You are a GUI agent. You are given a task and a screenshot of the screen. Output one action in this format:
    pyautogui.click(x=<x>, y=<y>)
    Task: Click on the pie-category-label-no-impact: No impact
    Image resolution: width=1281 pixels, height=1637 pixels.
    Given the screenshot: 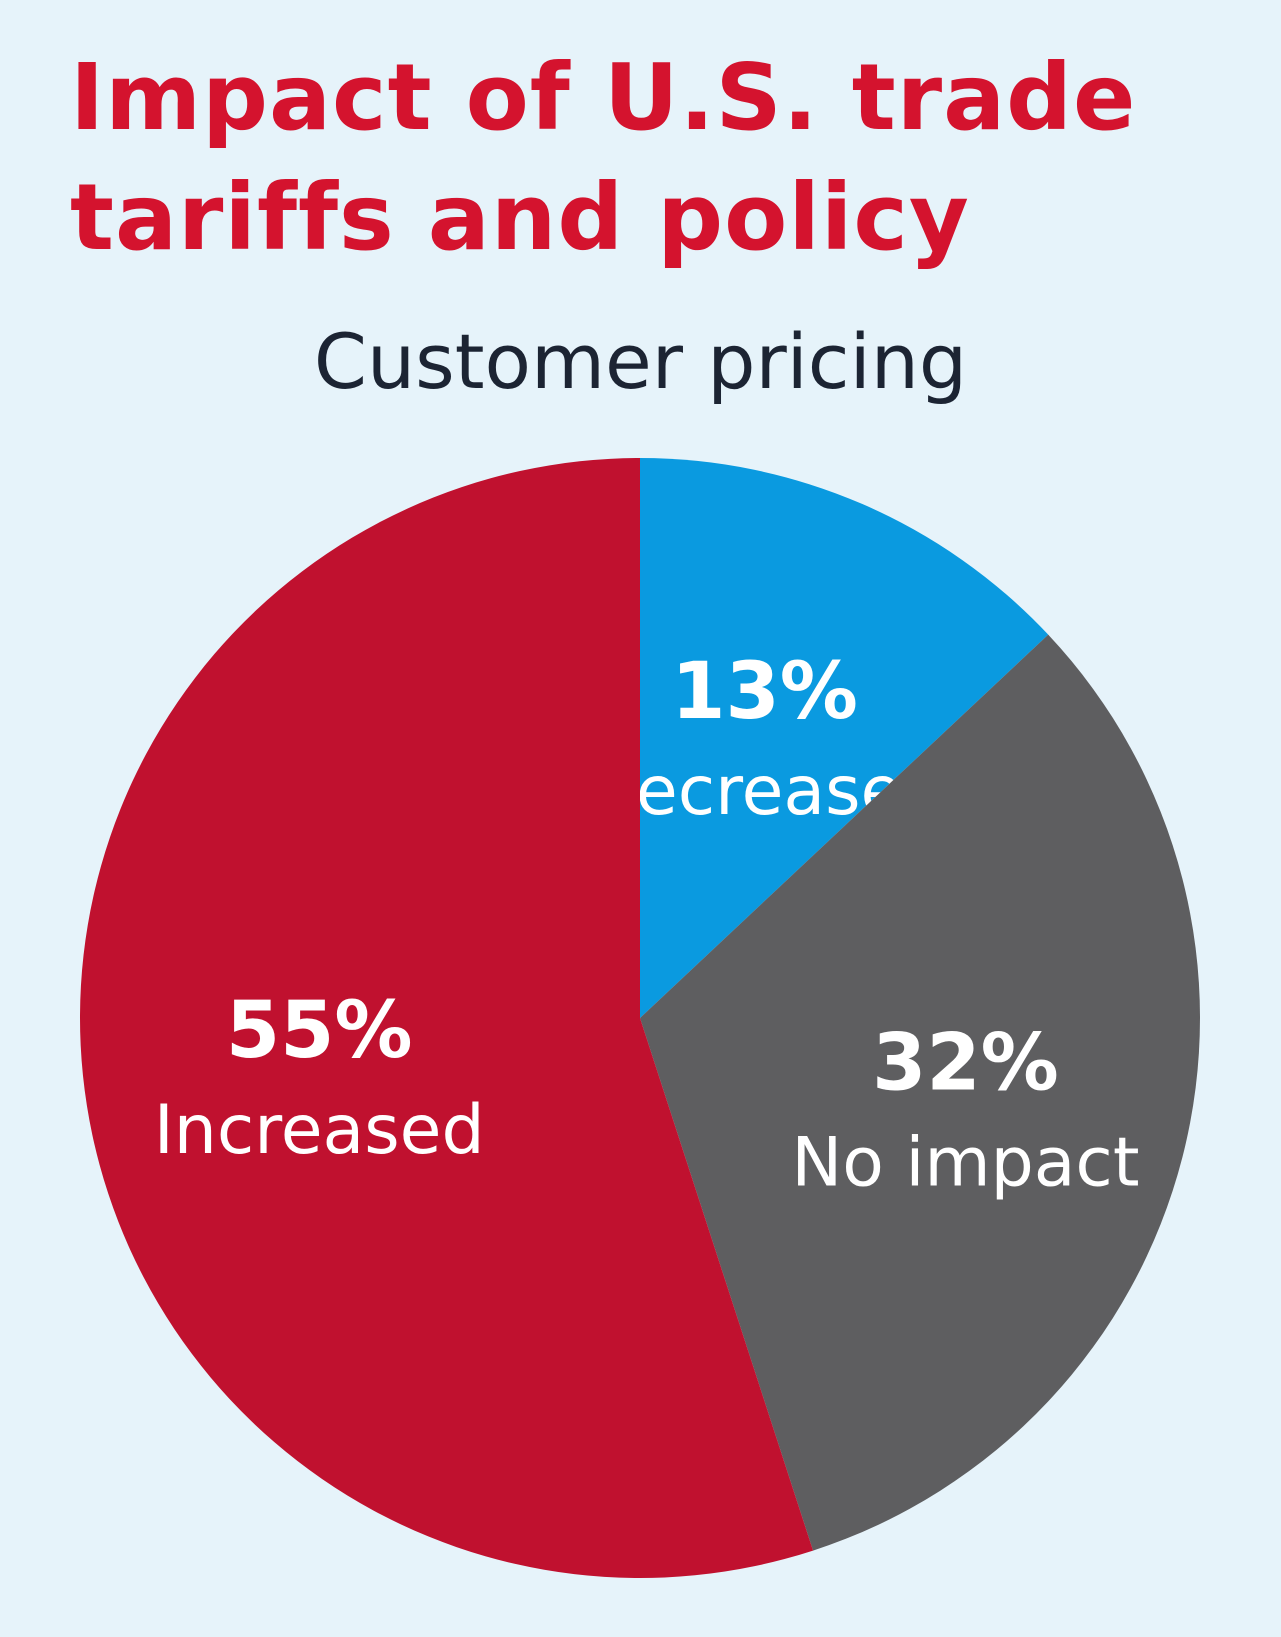 What is the action you would take?
    pyautogui.click(x=965, y=1163)
    